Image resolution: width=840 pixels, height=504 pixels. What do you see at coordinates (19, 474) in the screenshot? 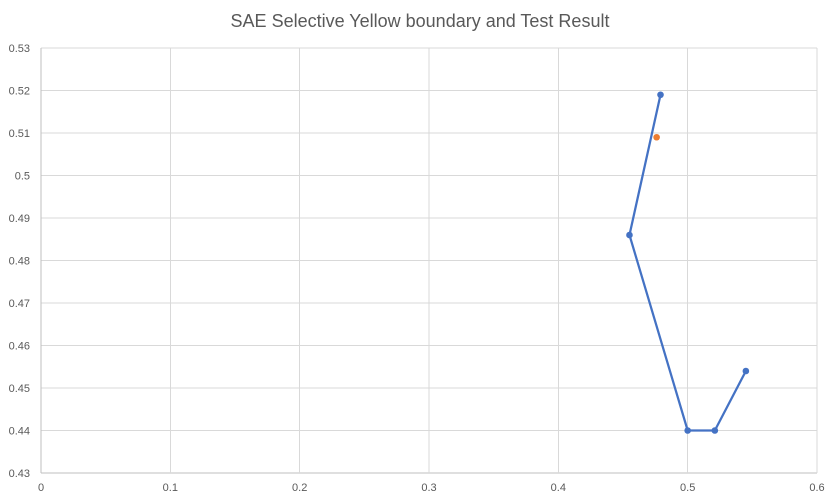
I see `y-tick-label: 0.43` at bounding box center [19, 474].